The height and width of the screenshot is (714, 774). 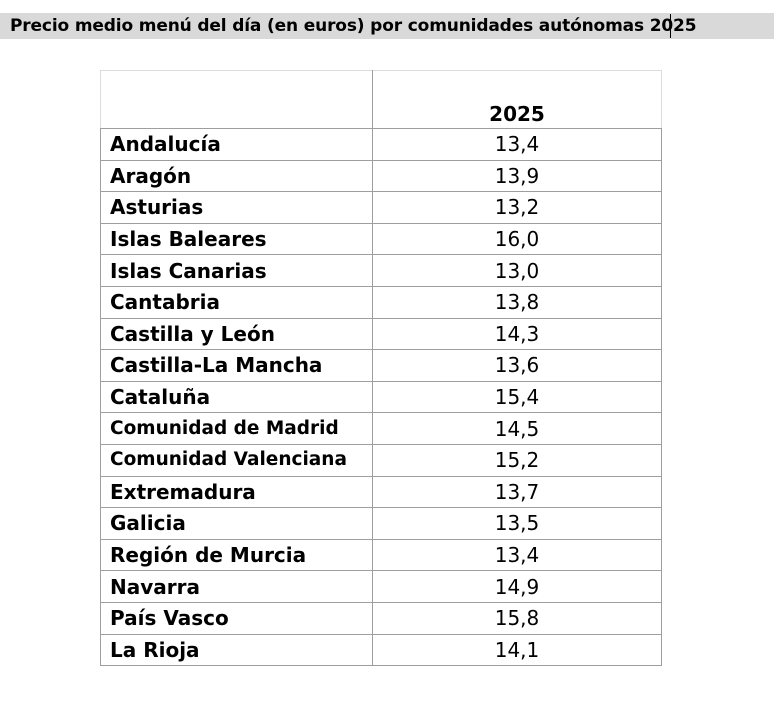 What do you see at coordinates (236, 207) in the screenshot?
I see `region-name-cell: Asturias` at bounding box center [236, 207].